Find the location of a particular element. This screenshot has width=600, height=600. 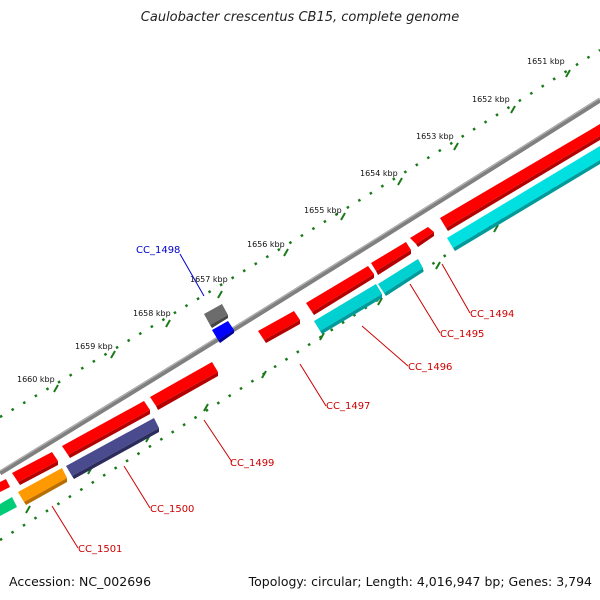

gene-CC_1497b is located at coordinates (279, 327).